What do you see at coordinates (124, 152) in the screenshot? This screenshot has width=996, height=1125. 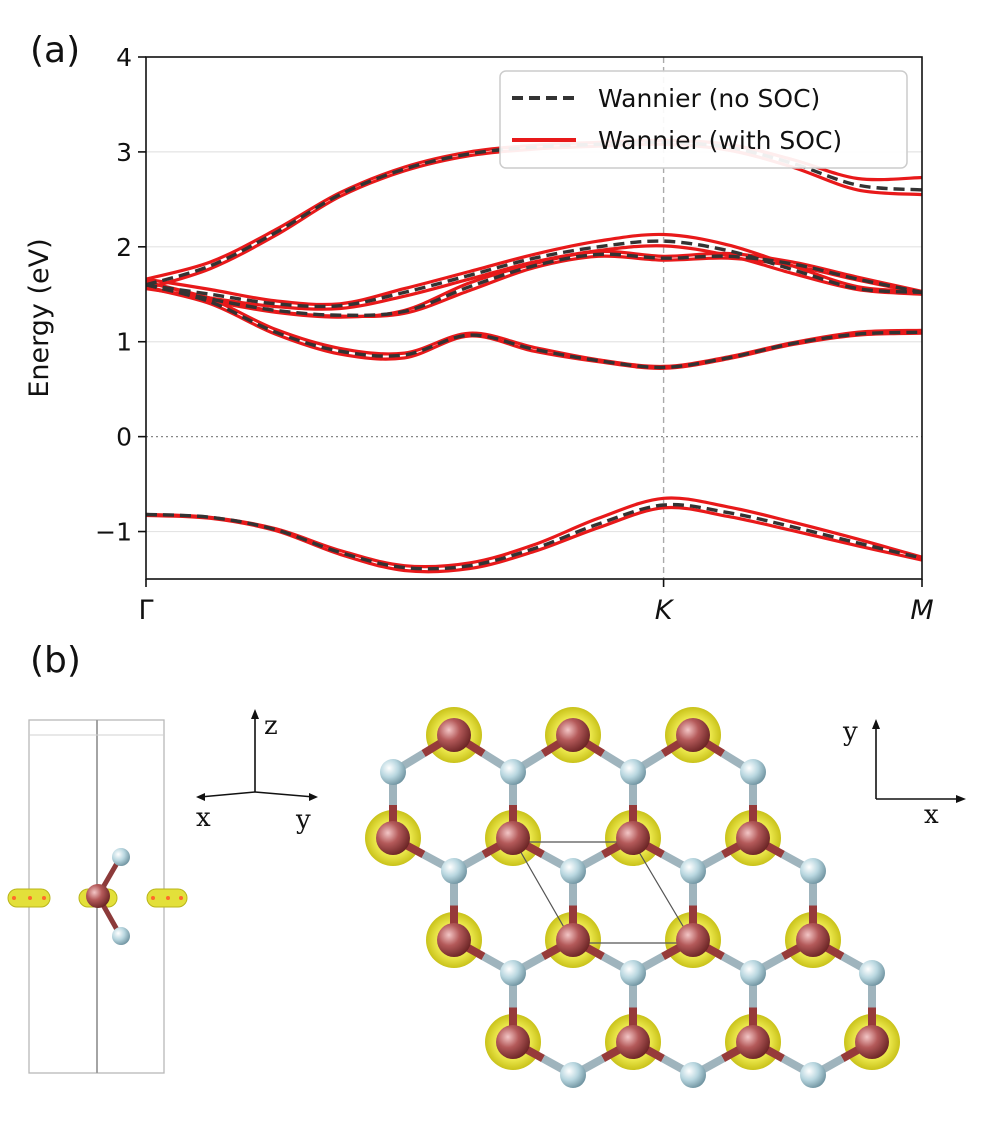 I see `y-tick-label: 3` at bounding box center [124, 152].